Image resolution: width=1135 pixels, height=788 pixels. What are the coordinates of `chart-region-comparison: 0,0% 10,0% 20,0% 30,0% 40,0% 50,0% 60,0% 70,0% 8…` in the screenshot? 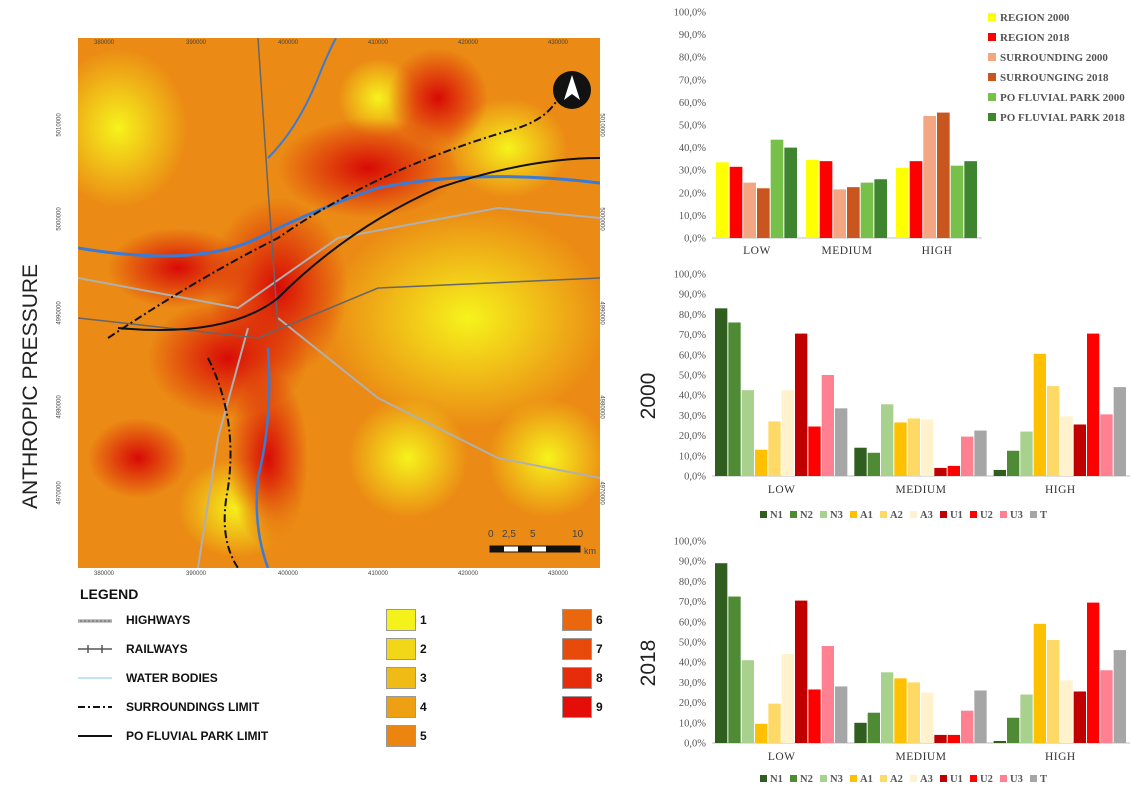 It's located at (900, 133).